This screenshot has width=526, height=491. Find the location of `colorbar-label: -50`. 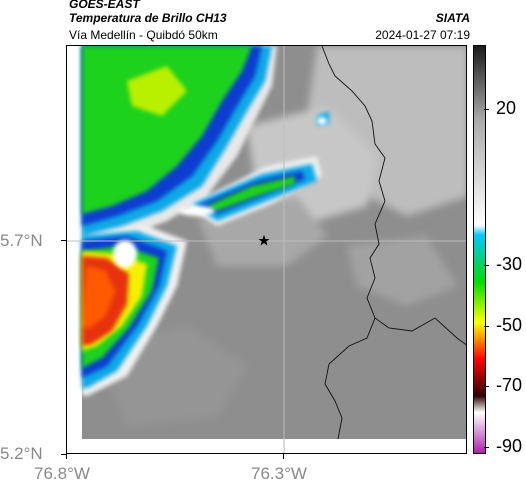

colorbar-label: -50 is located at coordinates (509, 325).